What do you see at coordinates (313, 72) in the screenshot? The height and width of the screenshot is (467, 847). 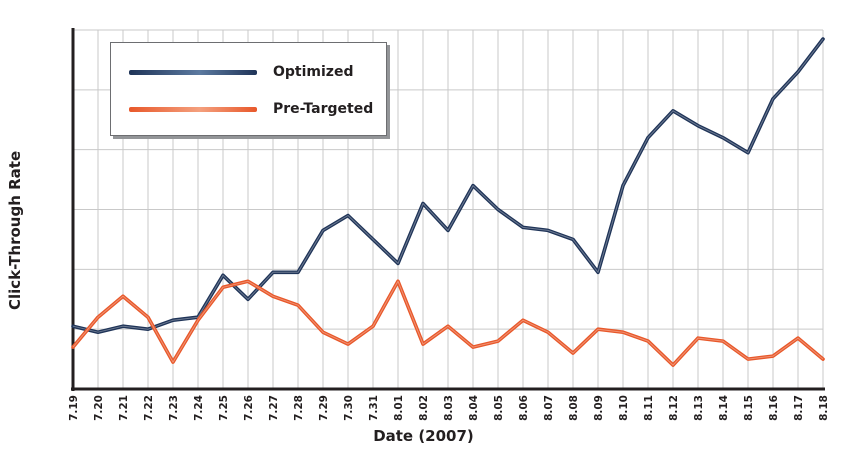 I see `legend-label-optimized: Optimized` at bounding box center [313, 72].